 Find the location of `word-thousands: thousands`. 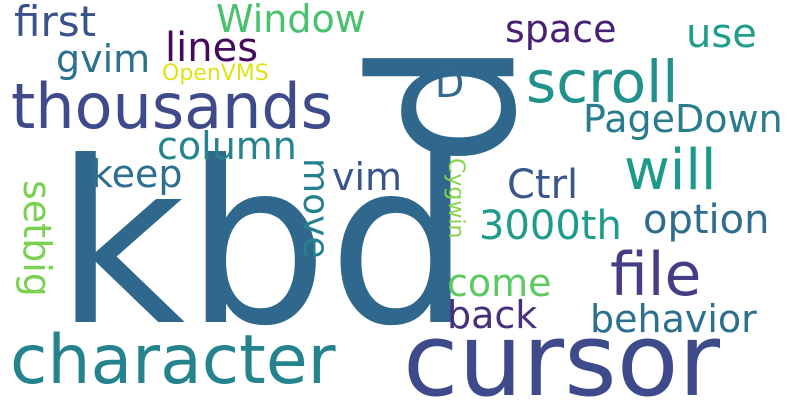

word-thousands: thousands is located at coordinates (172, 106).